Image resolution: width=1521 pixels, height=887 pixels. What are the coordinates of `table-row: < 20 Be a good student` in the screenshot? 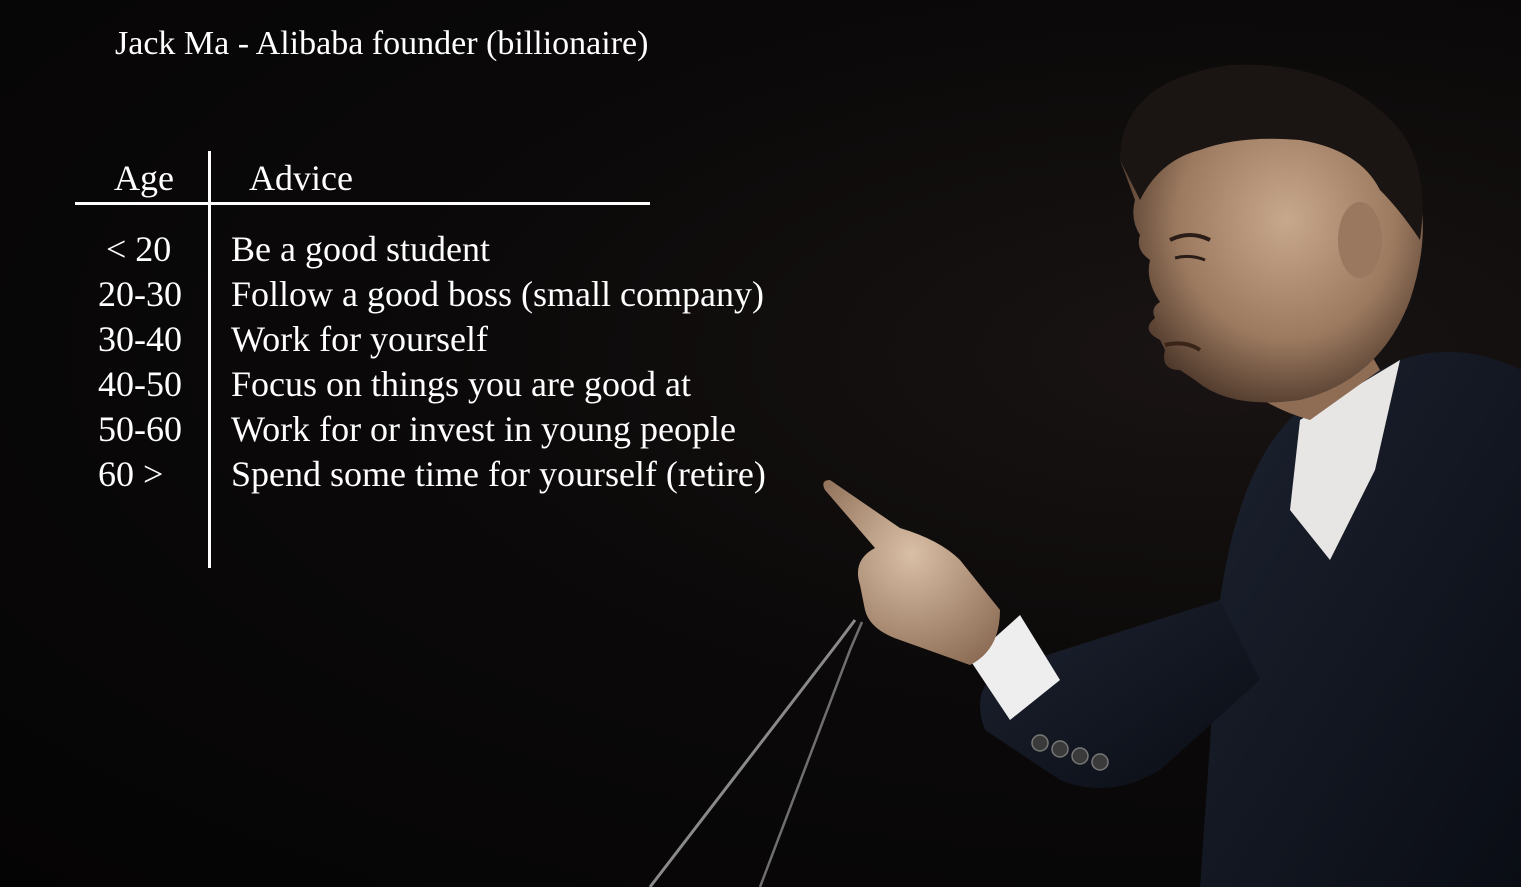 It's located at (400, 249).